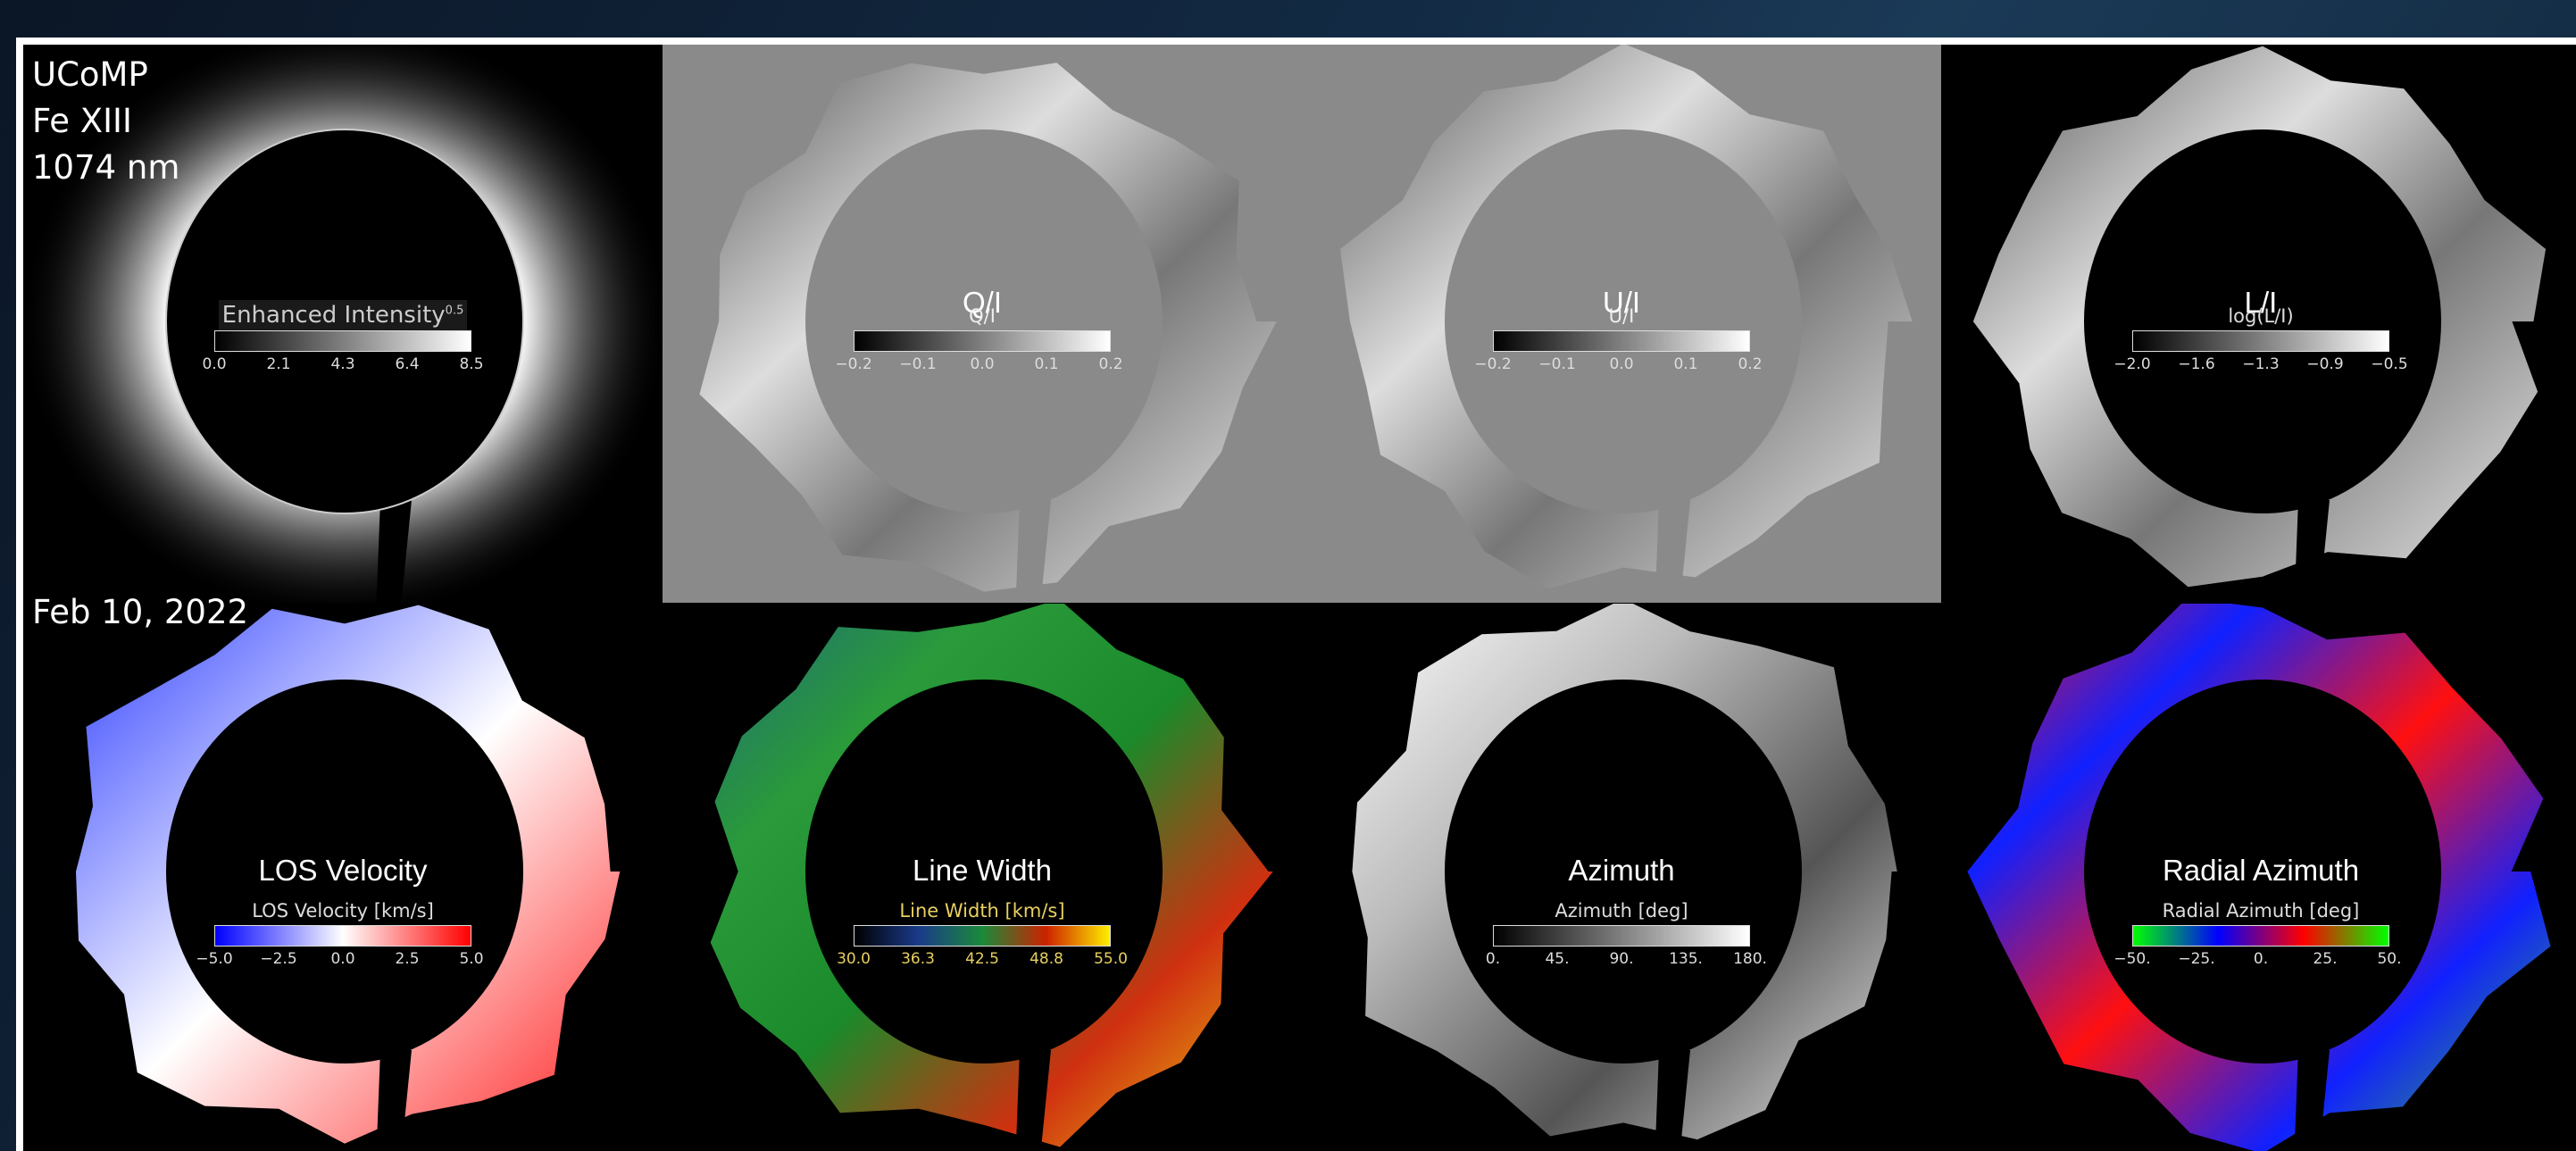 This screenshot has width=2576, height=1151. I want to click on colorbar-label-text: Enhanced Intensity0.5, so click(343, 315).